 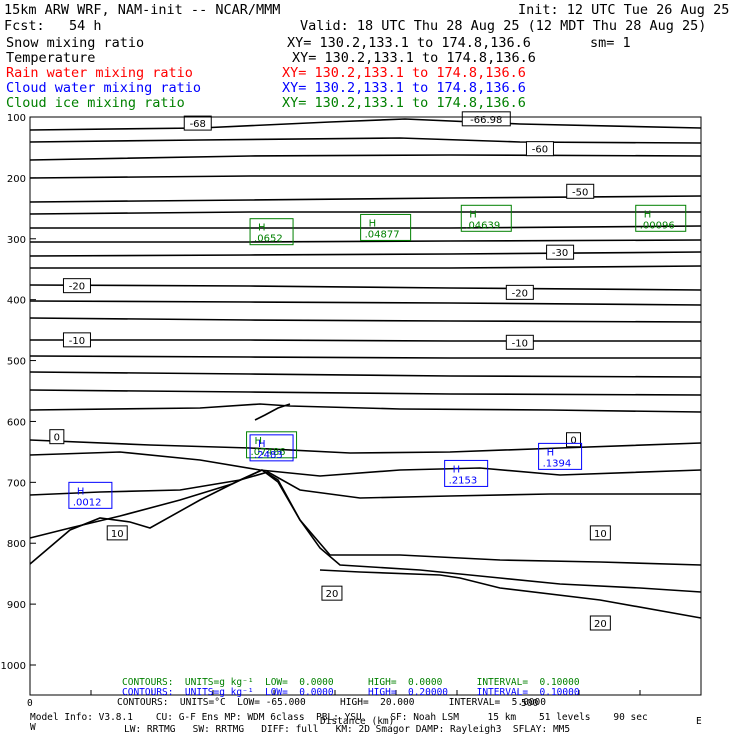 What do you see at coordinates (414, 58) in the screenshot?
I see `field-xy-temperature: XY= 130.2,133.1 to 174.8,136.6` at bounding box center [414, 58].